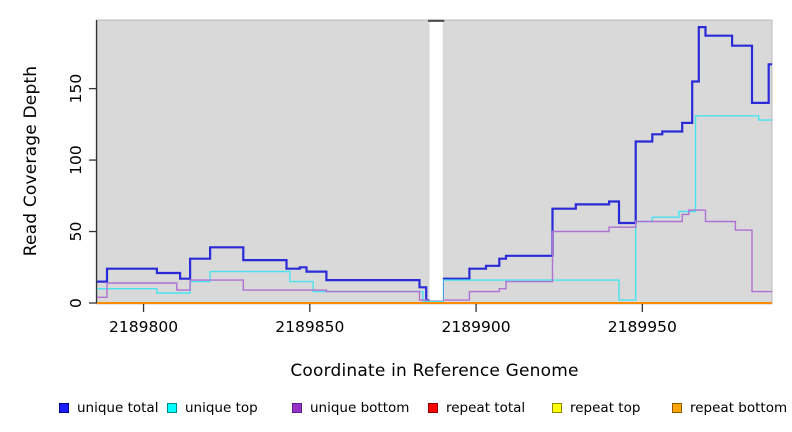 The height and width of the screenshot is (432, 792). What do you see at coordinates (486, 408) in the screenshot?
I see `legend-label: repeat total` at bounding box center [486, 408].